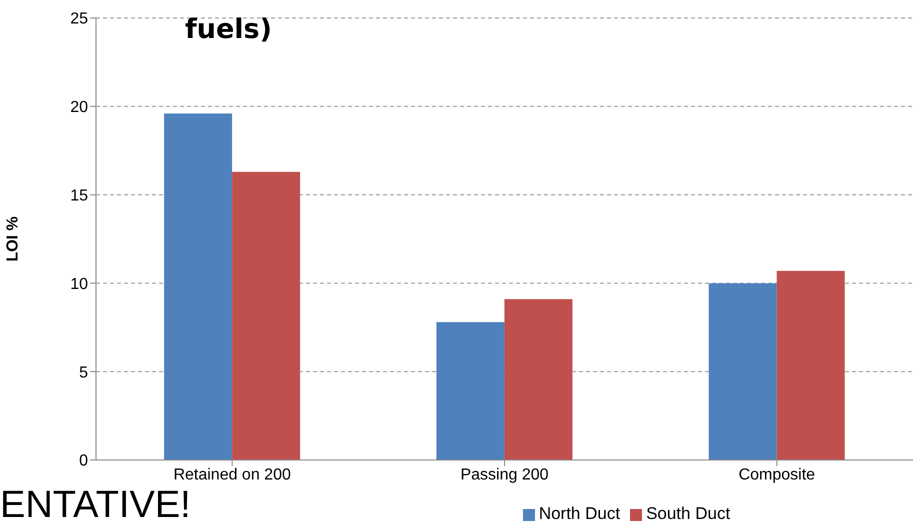  Describe the element at coordinates (79, 195) in the screenshot. I see `y-tick-label: 15` at that location.